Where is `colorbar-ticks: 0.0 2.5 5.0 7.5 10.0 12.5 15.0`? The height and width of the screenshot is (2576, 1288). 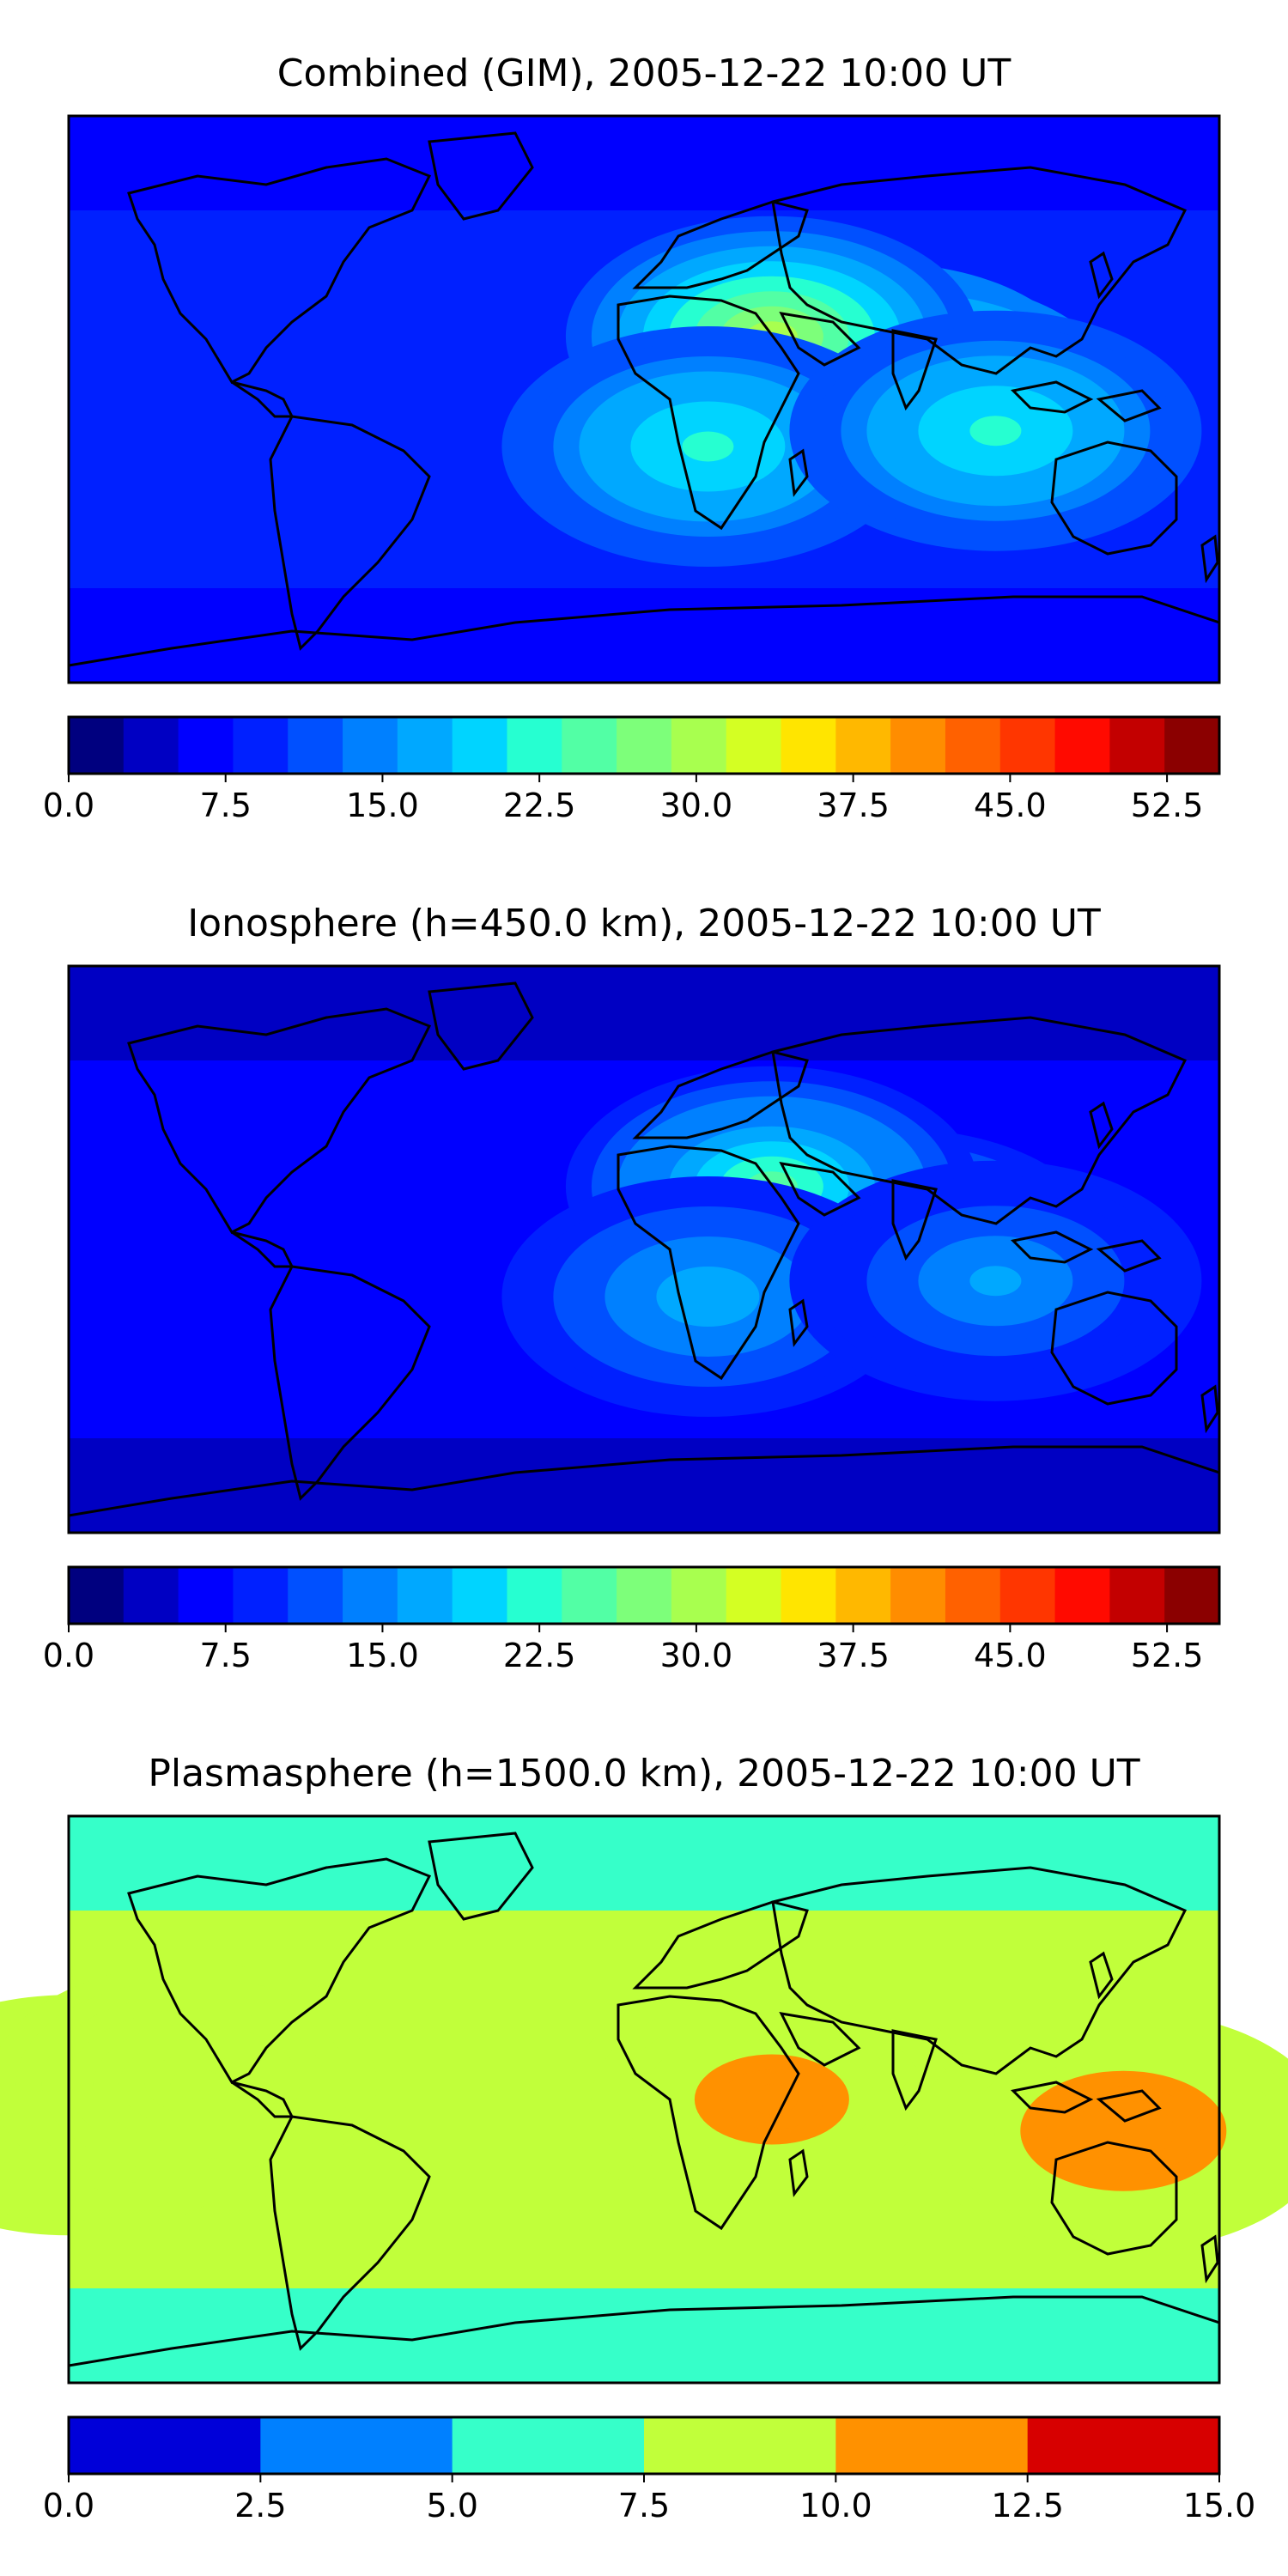 colorbar-ticks: 0.0 2.5 5.0 7.5 10.0 12.5 15.0 is located at coordinates (649, 2499).